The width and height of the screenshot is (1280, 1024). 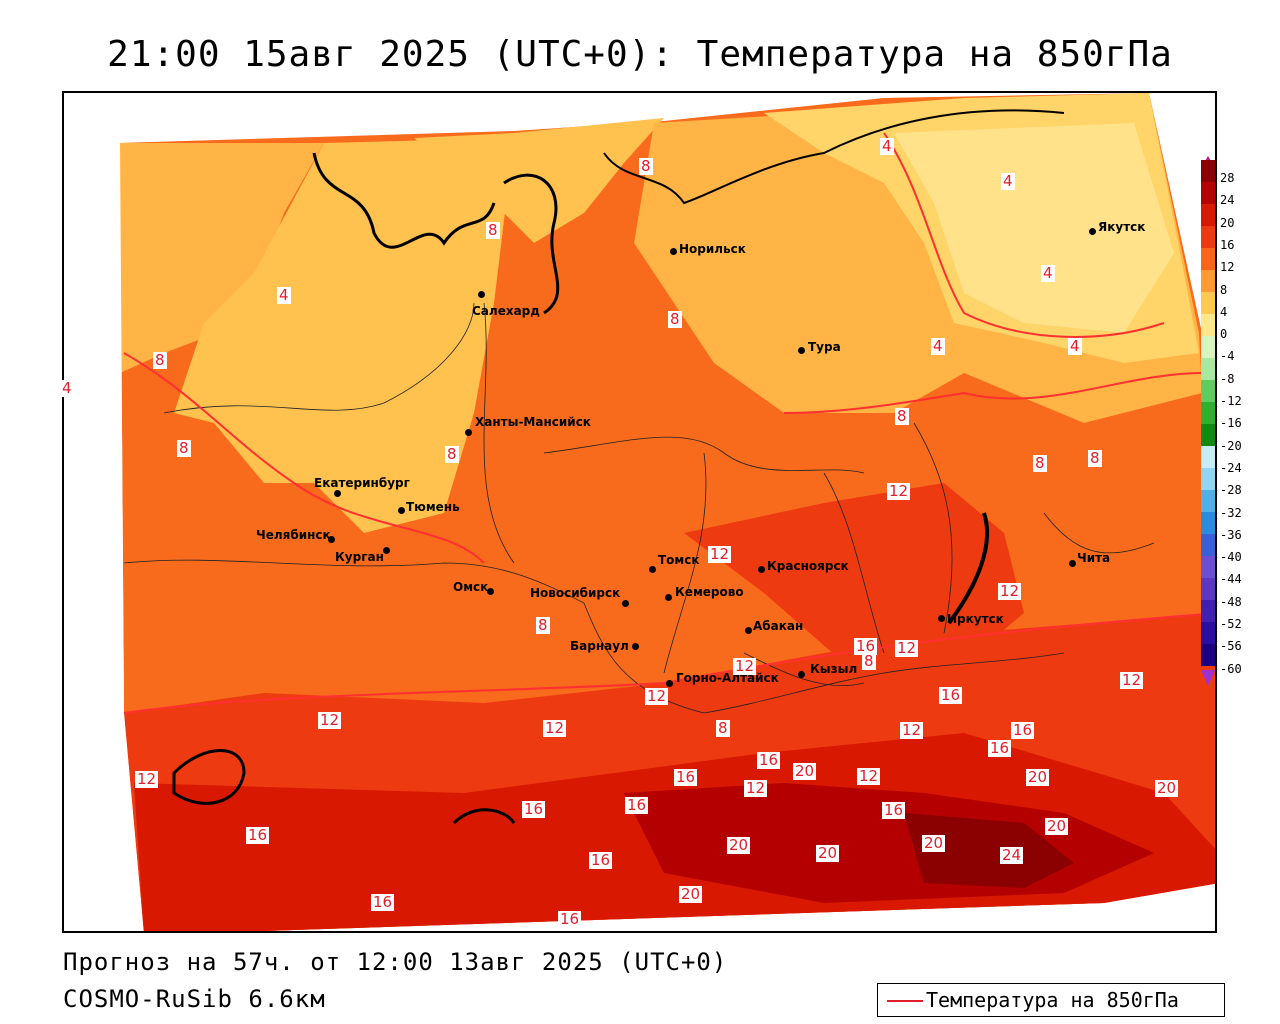 I want to click on colorbar-tick-label: 8, so click(x=1224, y=289).